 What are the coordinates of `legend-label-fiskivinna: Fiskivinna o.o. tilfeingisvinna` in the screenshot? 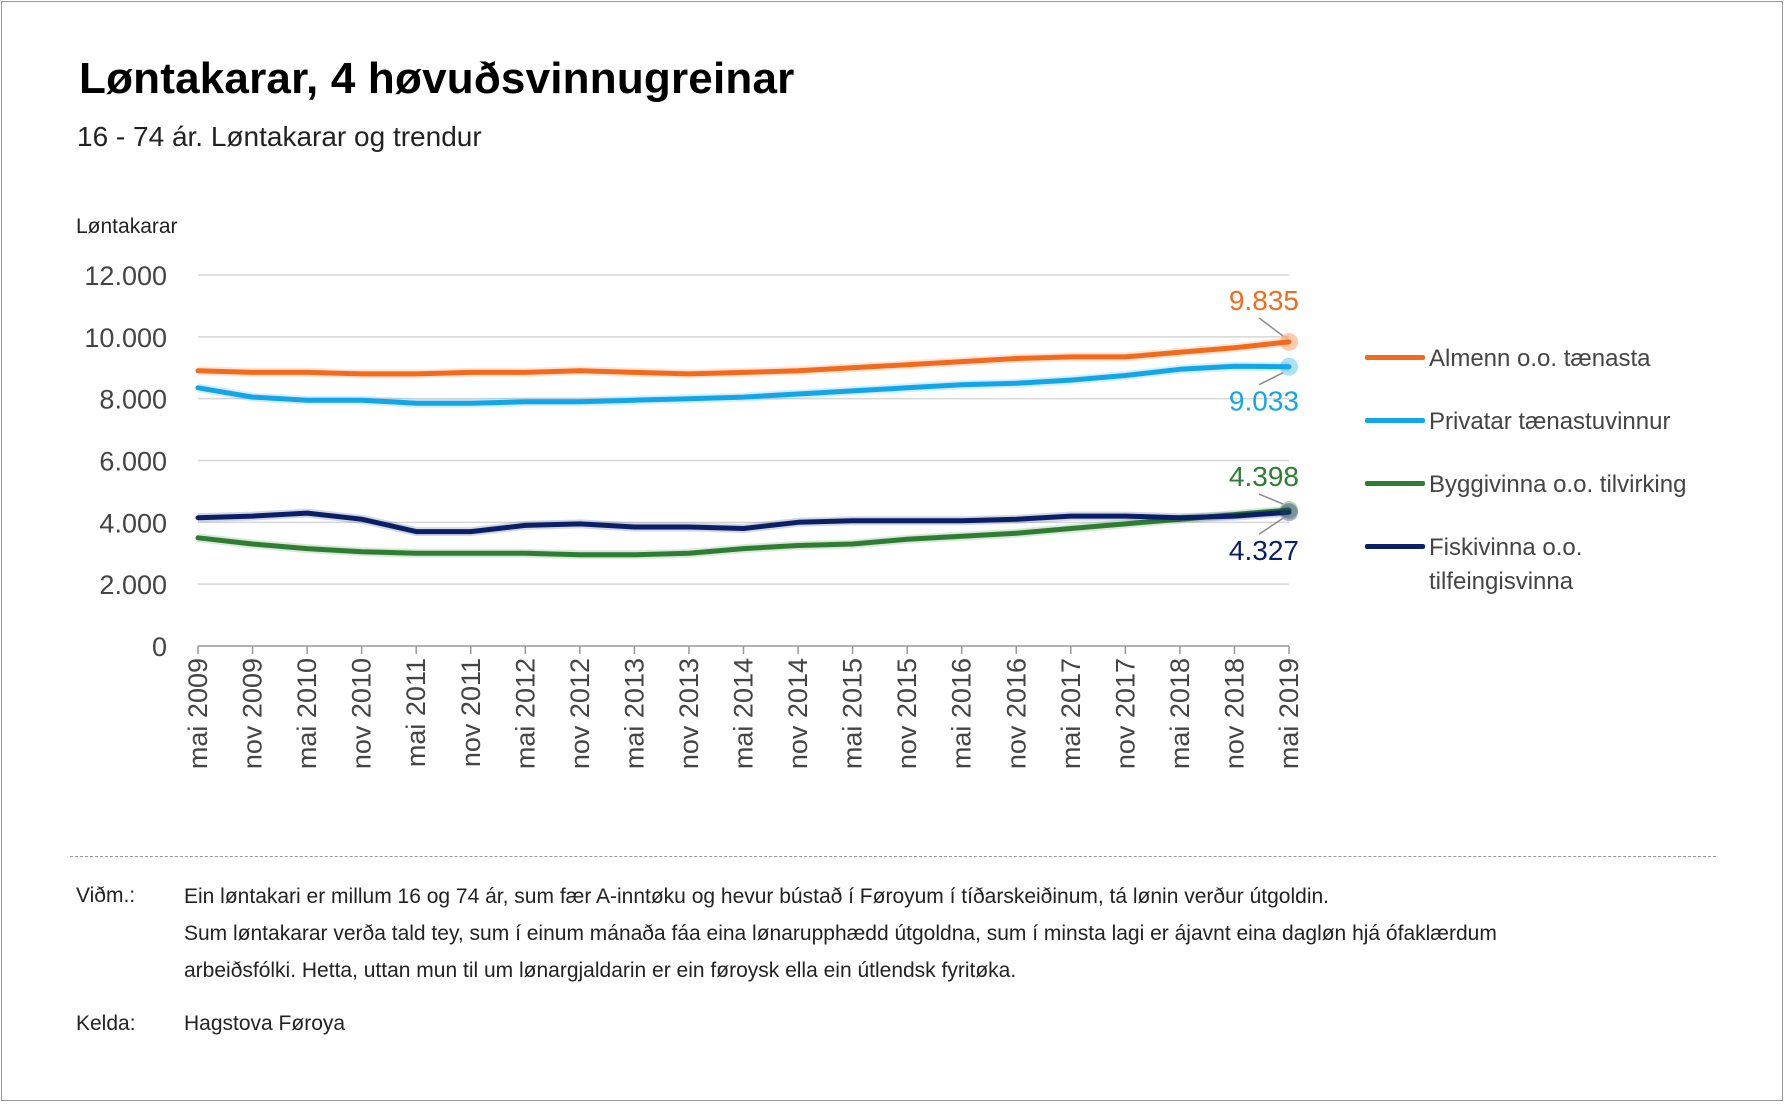 It's located at (1506, 564).